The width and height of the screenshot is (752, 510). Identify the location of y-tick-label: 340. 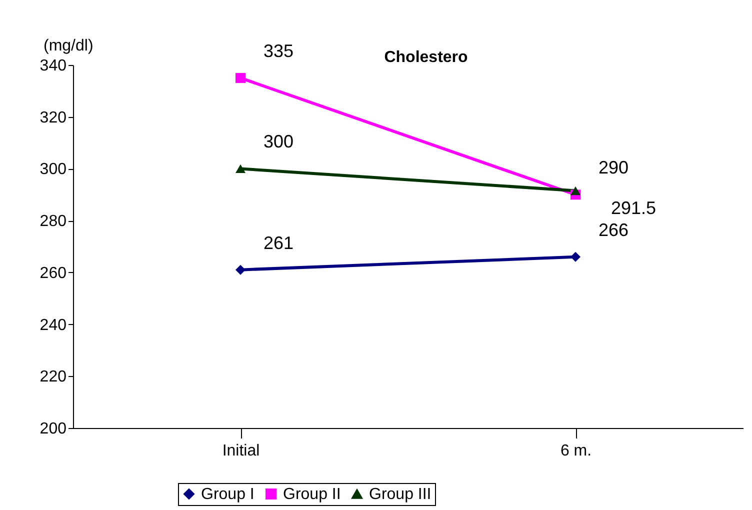
(53, 66).